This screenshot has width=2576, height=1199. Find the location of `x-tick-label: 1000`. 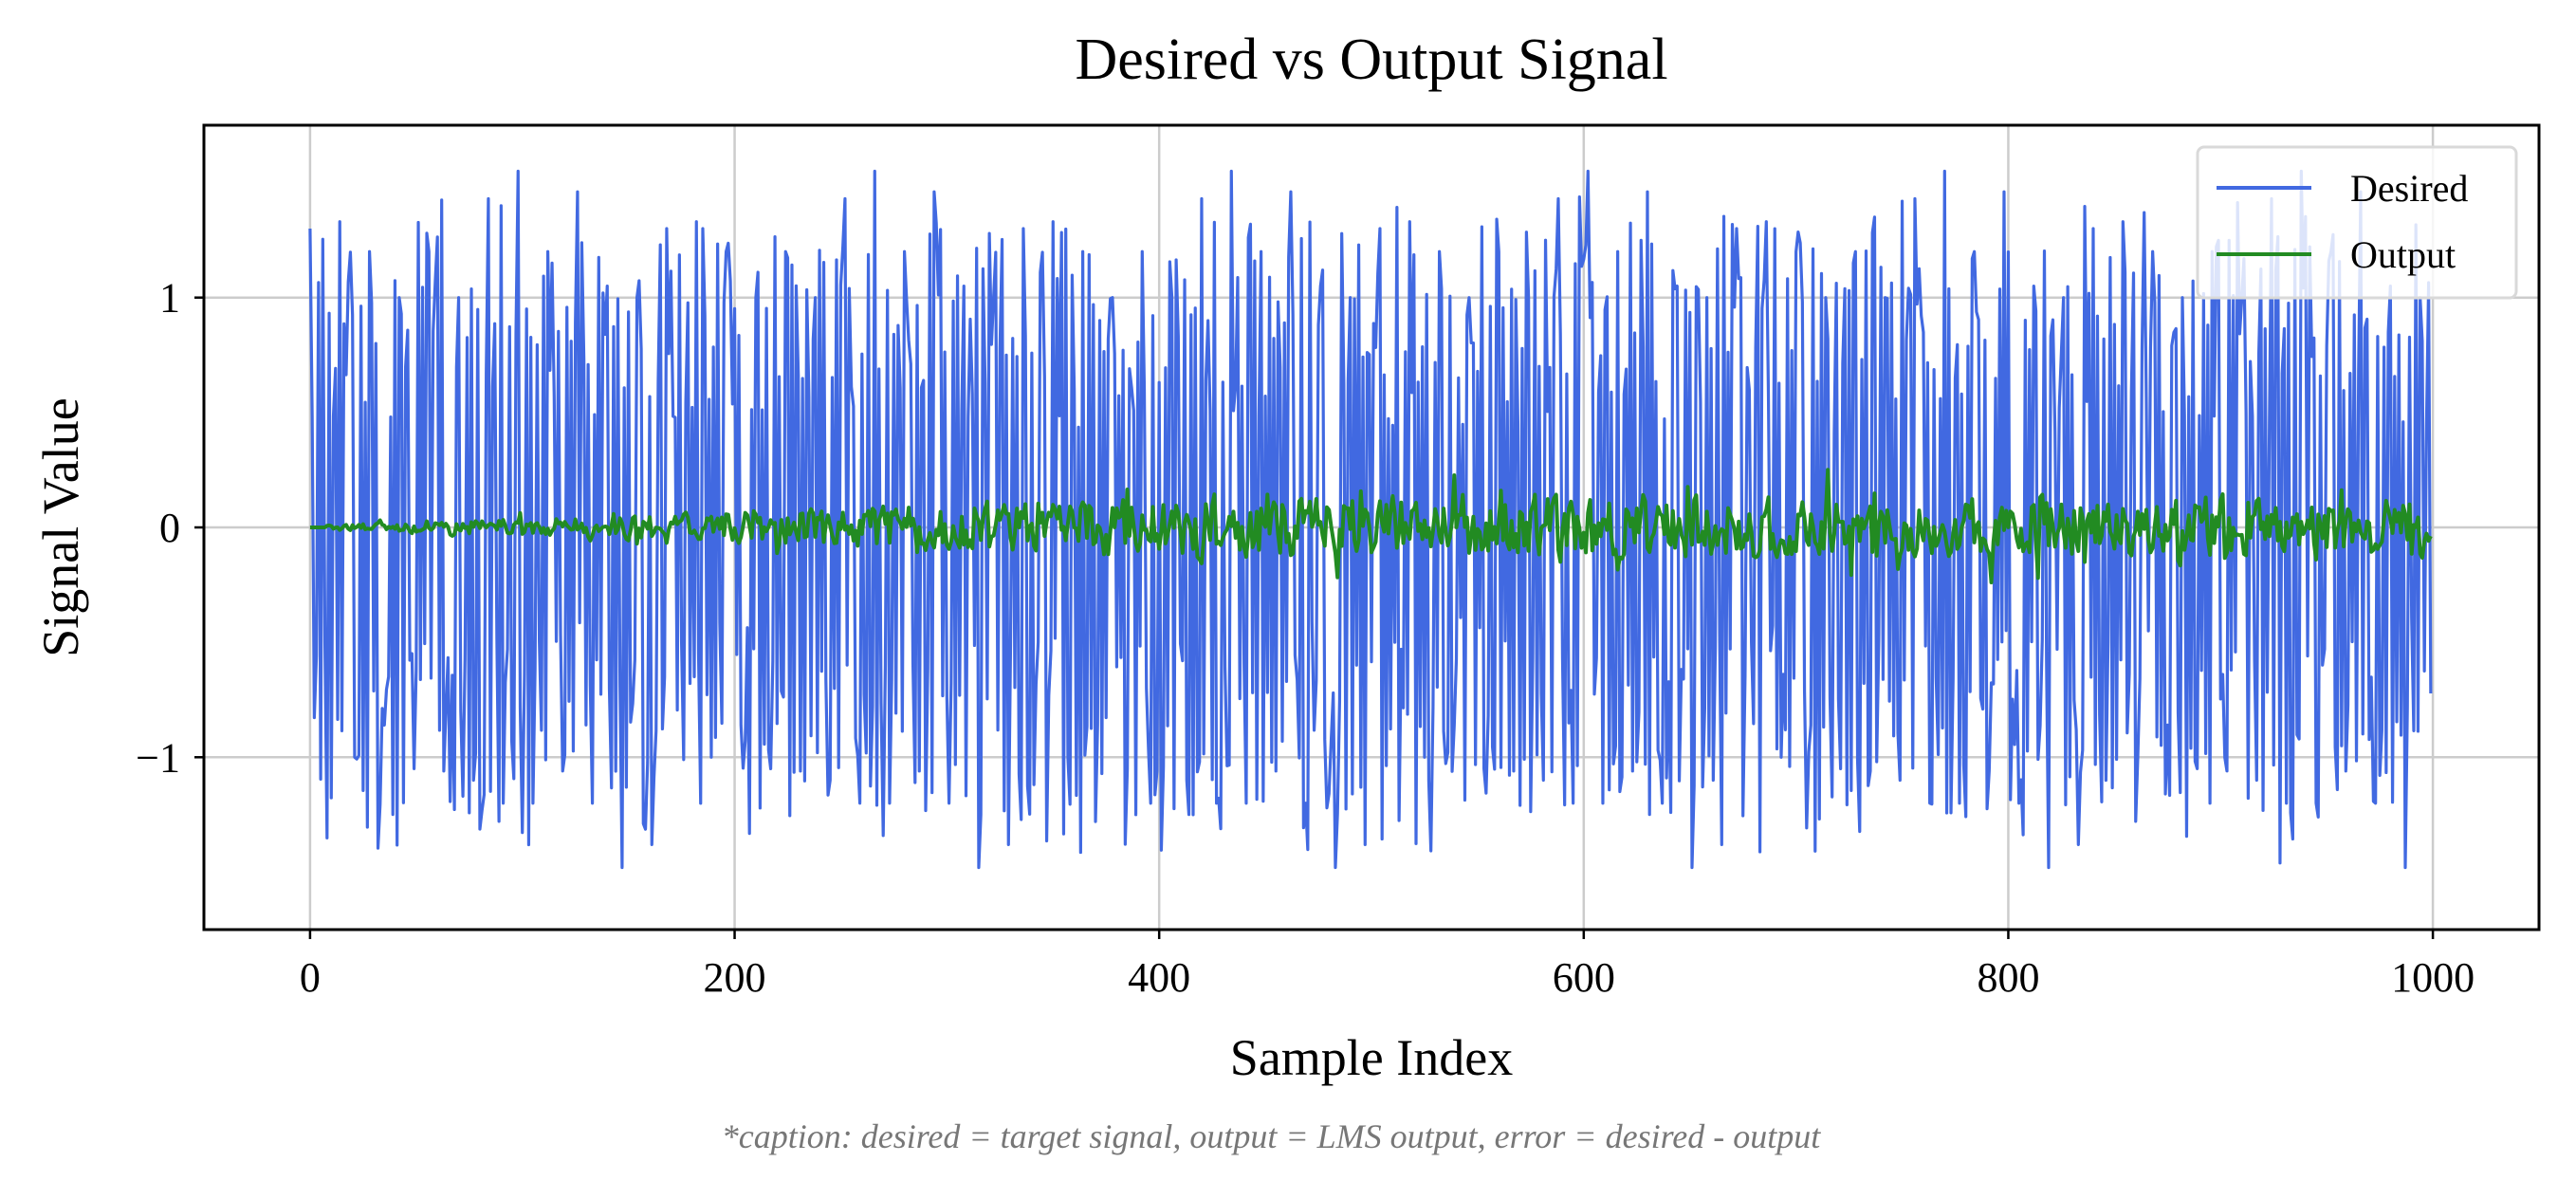

x-tick-label: 1000 is located at coordinates (2433, 977).